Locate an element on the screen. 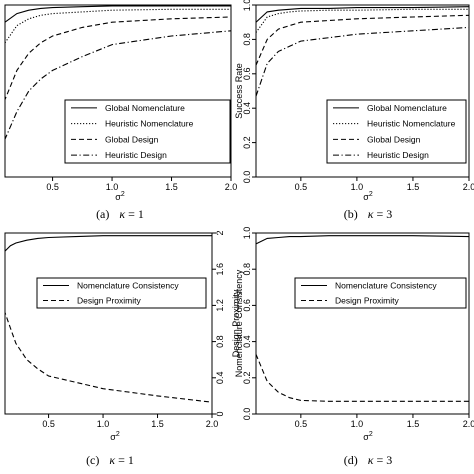 The height and width of the screenshot is (474, 474). y-axis-label: Success Rate is located at coordinates (239, 91).